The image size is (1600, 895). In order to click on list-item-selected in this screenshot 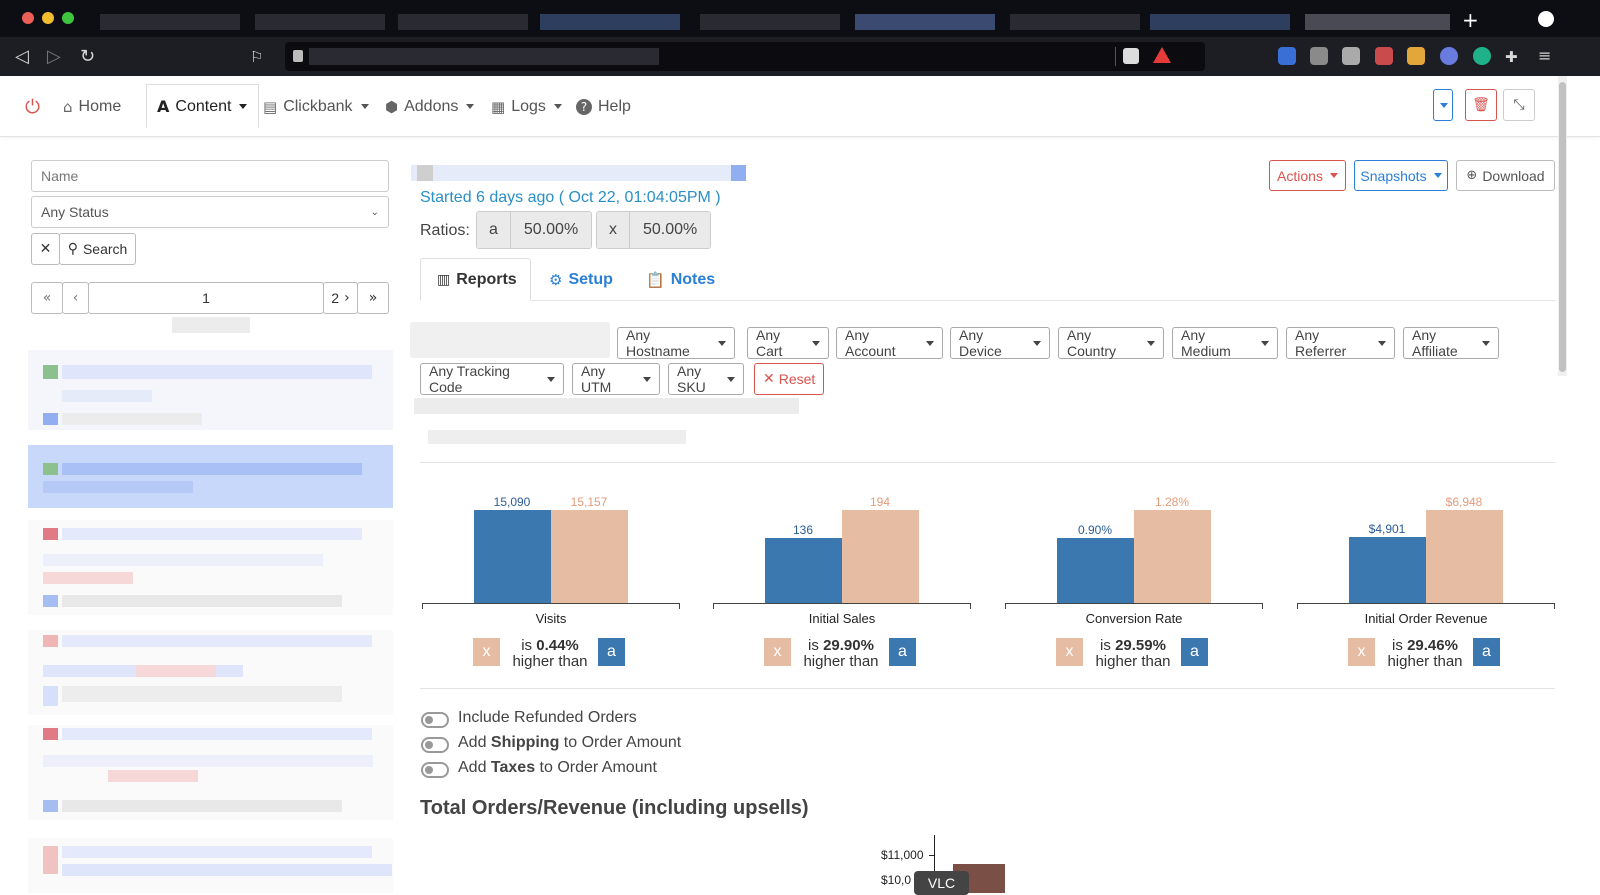, I will do `click(210, 476)`.